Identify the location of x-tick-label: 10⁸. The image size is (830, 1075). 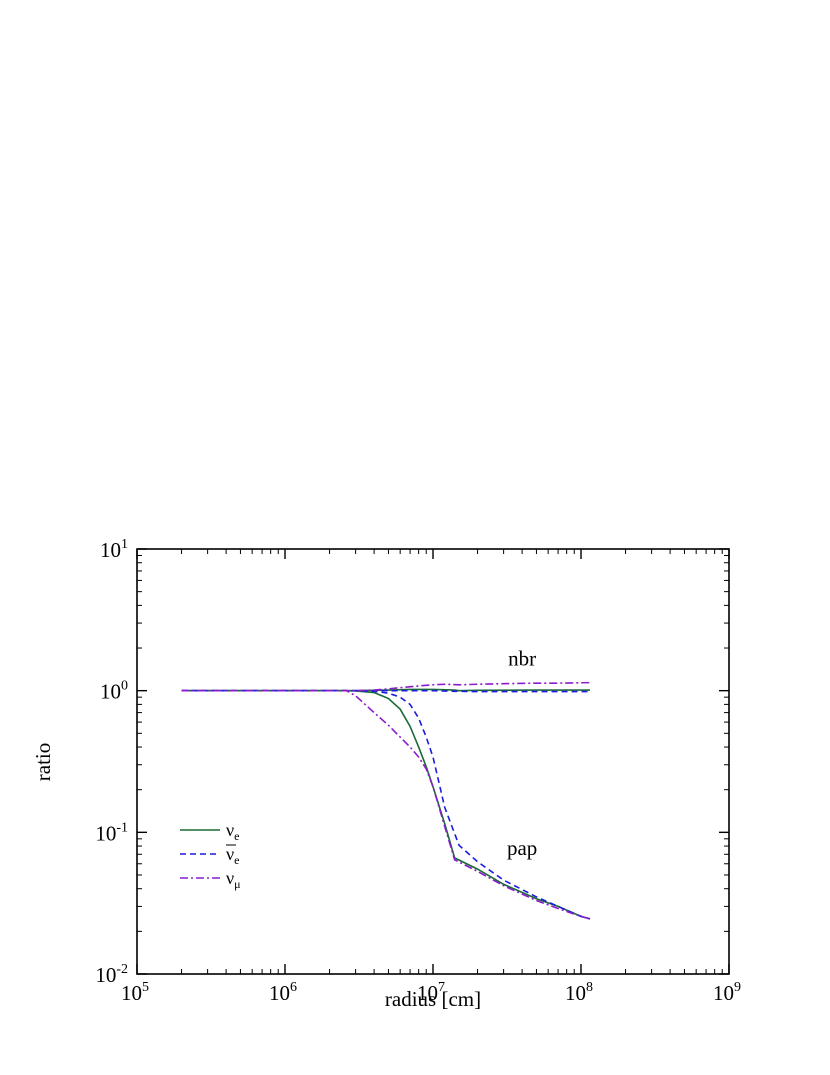
(579, 992).